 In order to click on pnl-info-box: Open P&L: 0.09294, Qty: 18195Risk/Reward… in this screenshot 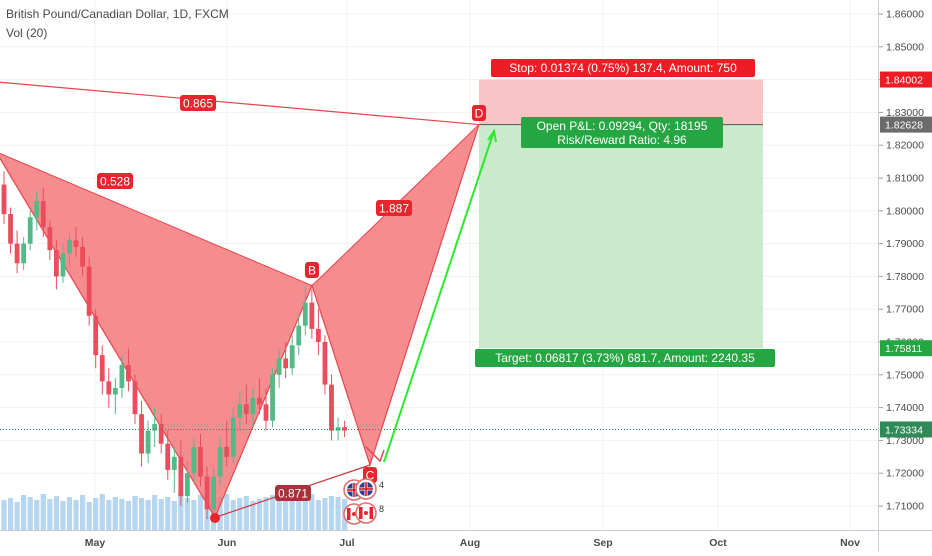, I will do `click(622, 132)`.